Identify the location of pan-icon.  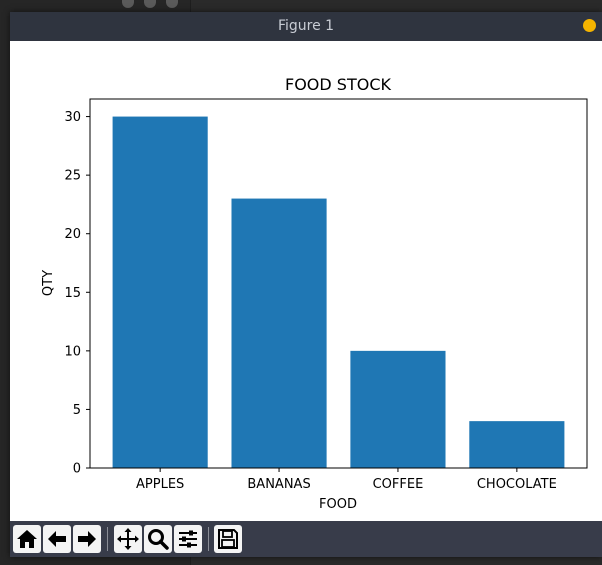
(128, 539).